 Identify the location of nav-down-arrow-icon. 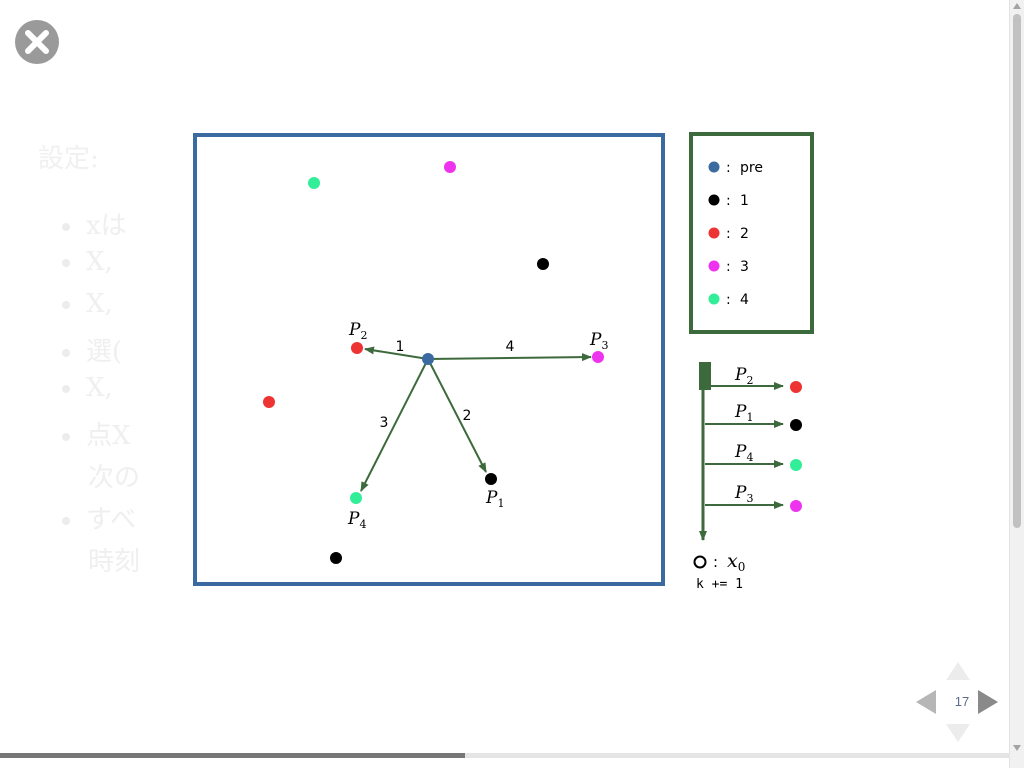
(958, 733).